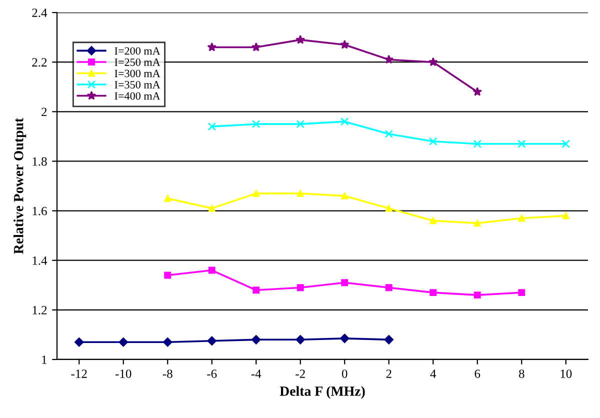 This screenshot has width=600, height=418. Describe the element at coordinates (300, 374) in the screenshot. I see `x-tick-label: -2` at that location.